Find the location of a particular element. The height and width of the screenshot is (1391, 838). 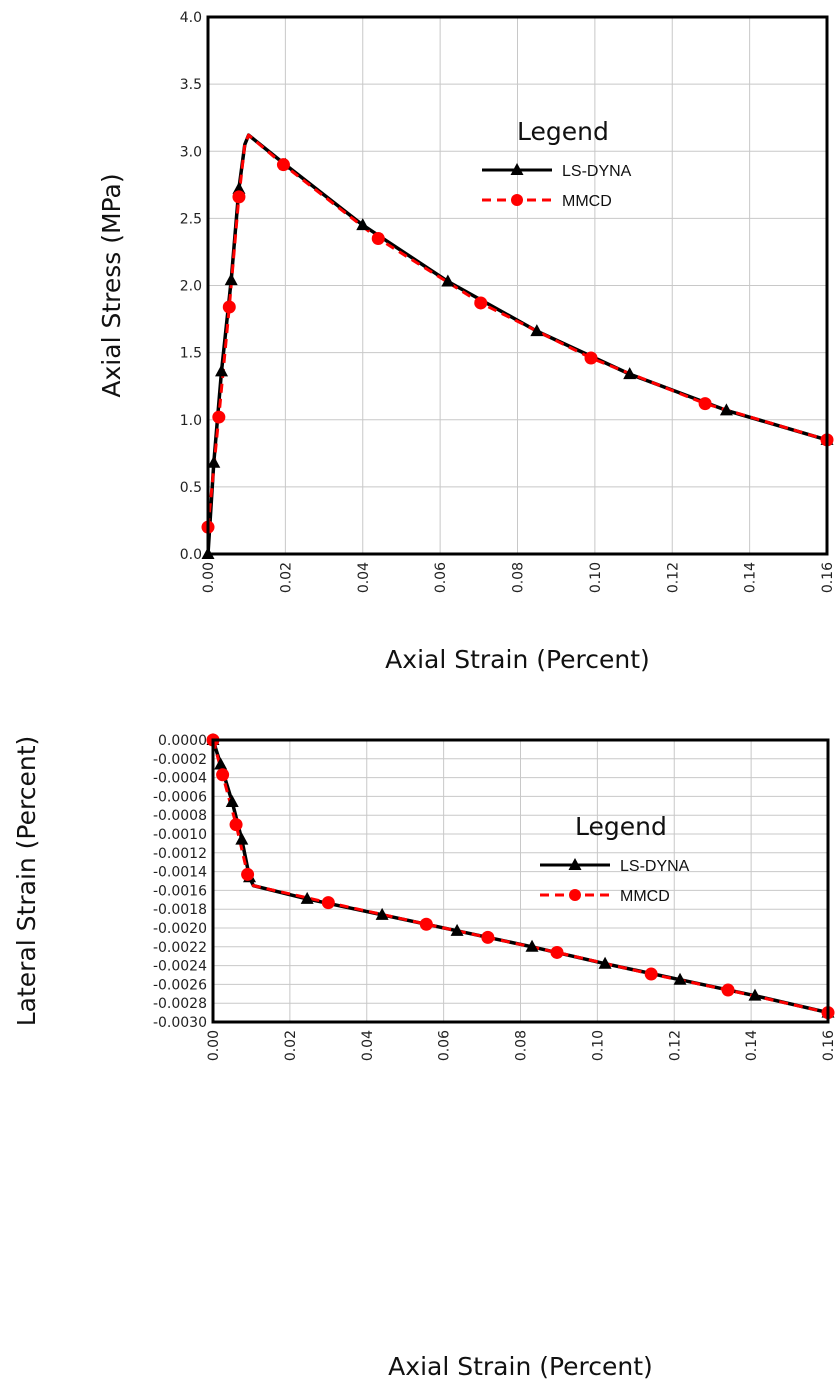

y-tick-label: 0.0 is located at coordinates (191, 555).